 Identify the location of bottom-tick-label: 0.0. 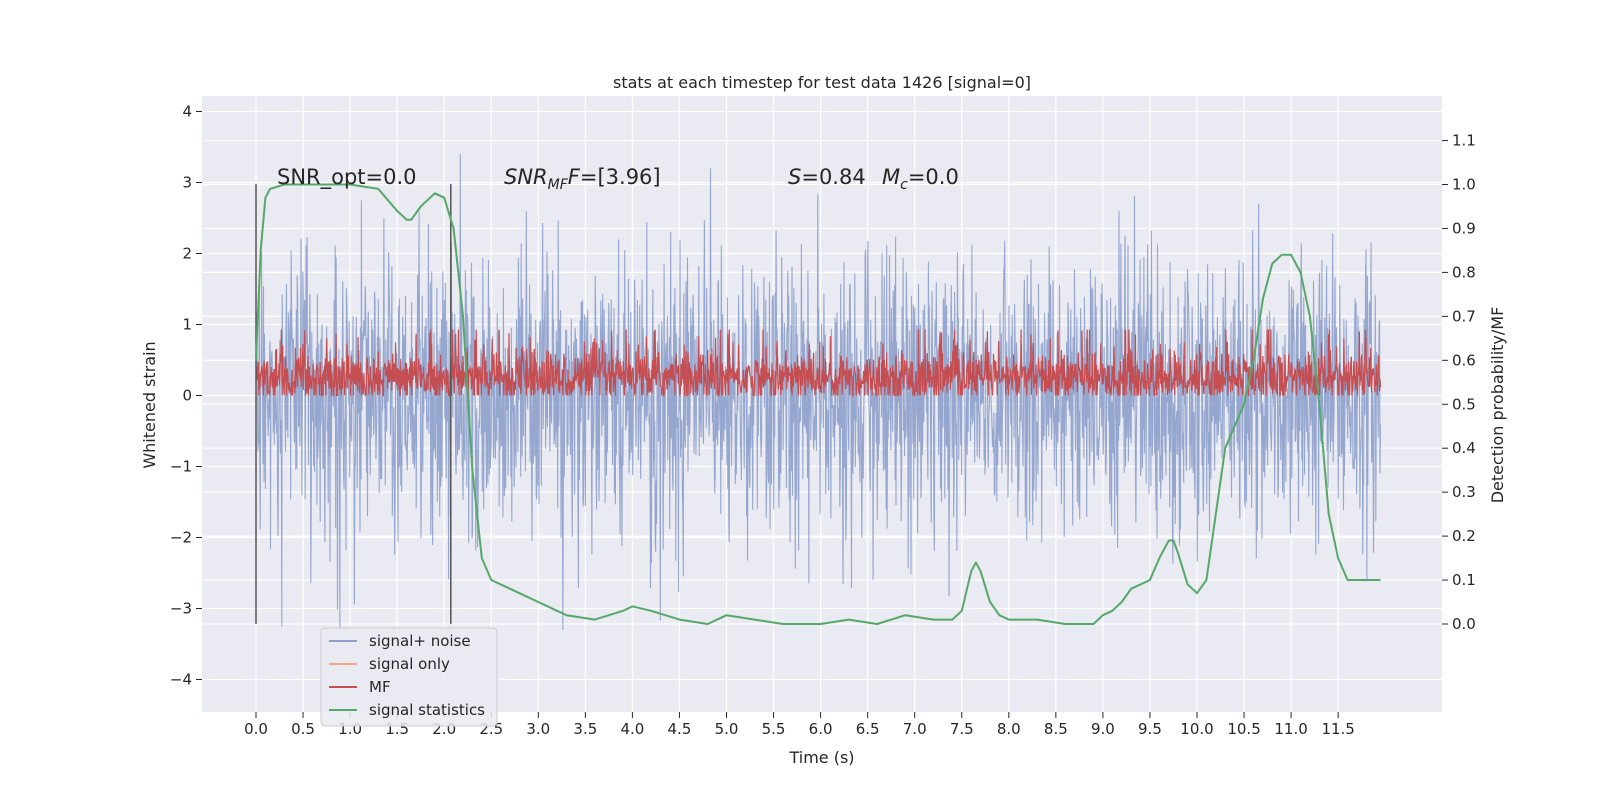
(256, 729).